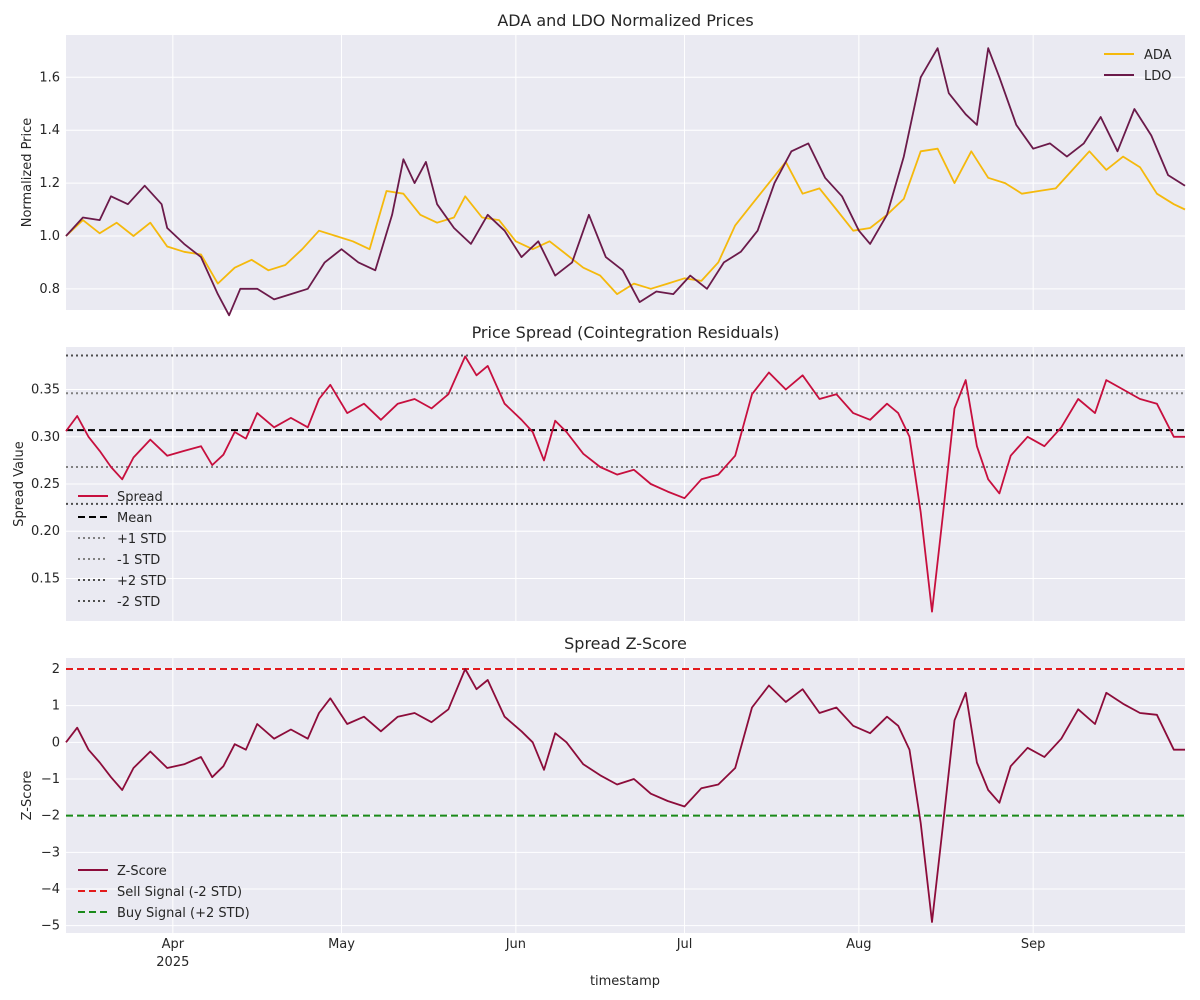  What do you see at coordinates (626, 332) in the screenshot?
I see `panel-title: Price Spread (Cointegration Residuals)` at bounding box center [626, 332].